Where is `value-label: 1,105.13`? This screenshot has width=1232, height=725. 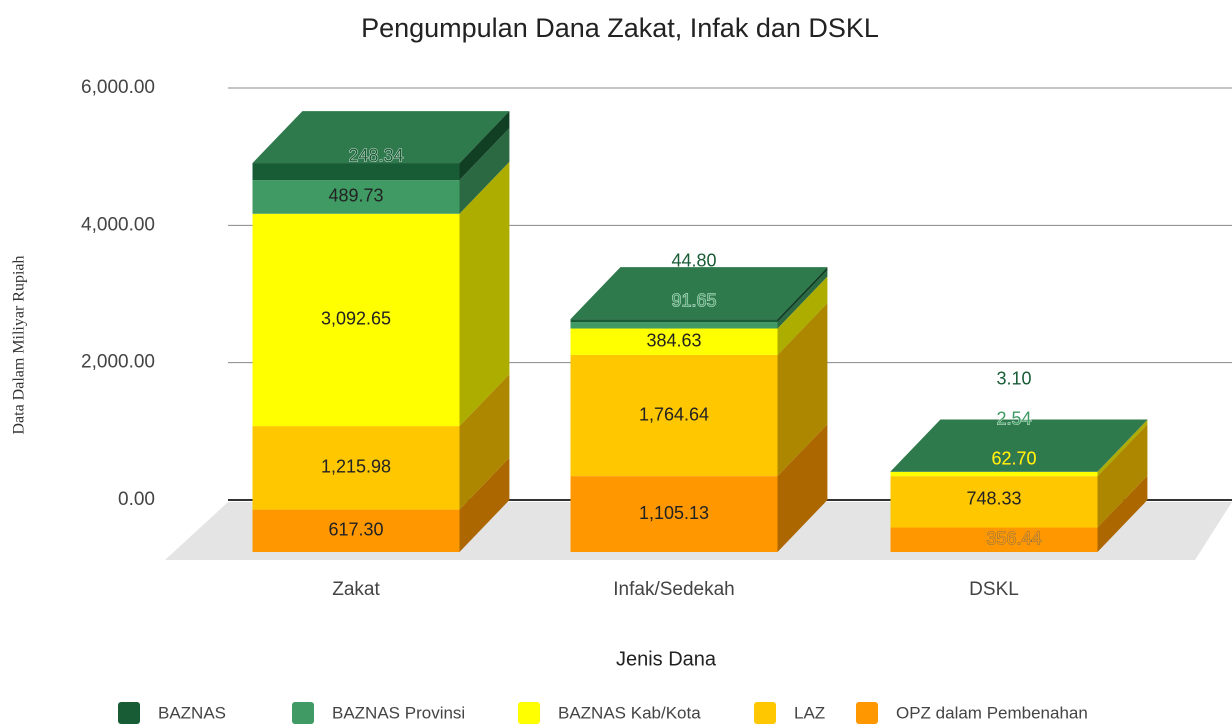 value-label: 1,105.13 is located at coordinates (674, 513).